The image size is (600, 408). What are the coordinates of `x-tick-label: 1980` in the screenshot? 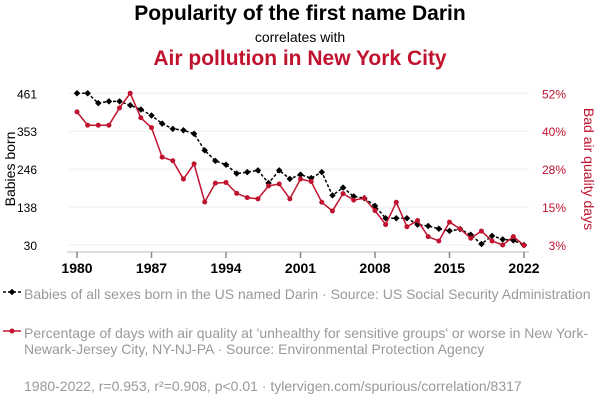 It's located at (76, 268).